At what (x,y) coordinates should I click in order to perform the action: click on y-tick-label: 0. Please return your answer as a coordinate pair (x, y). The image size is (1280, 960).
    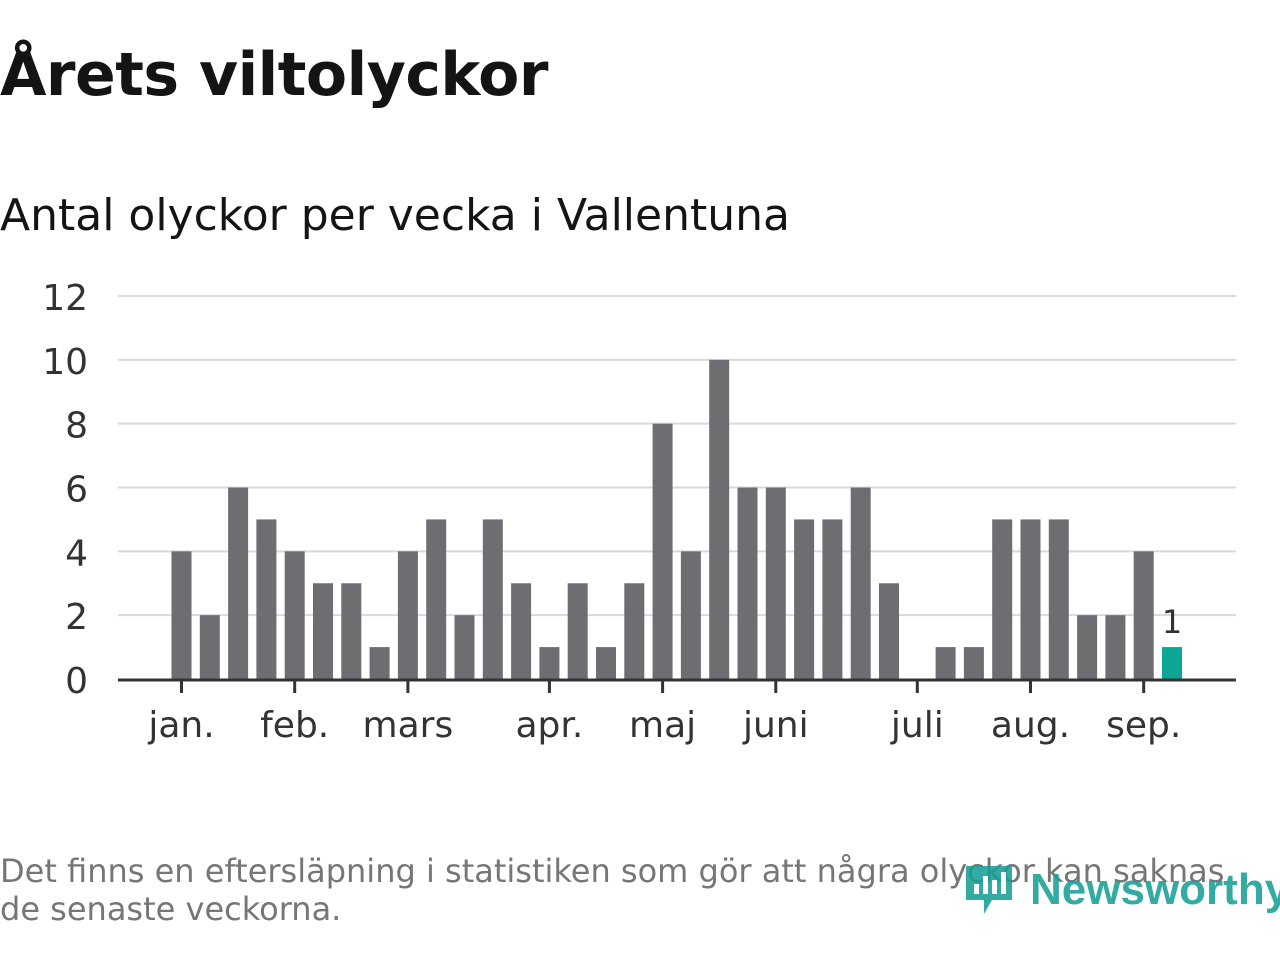
    Looking at the image, I should click on (76, 681).